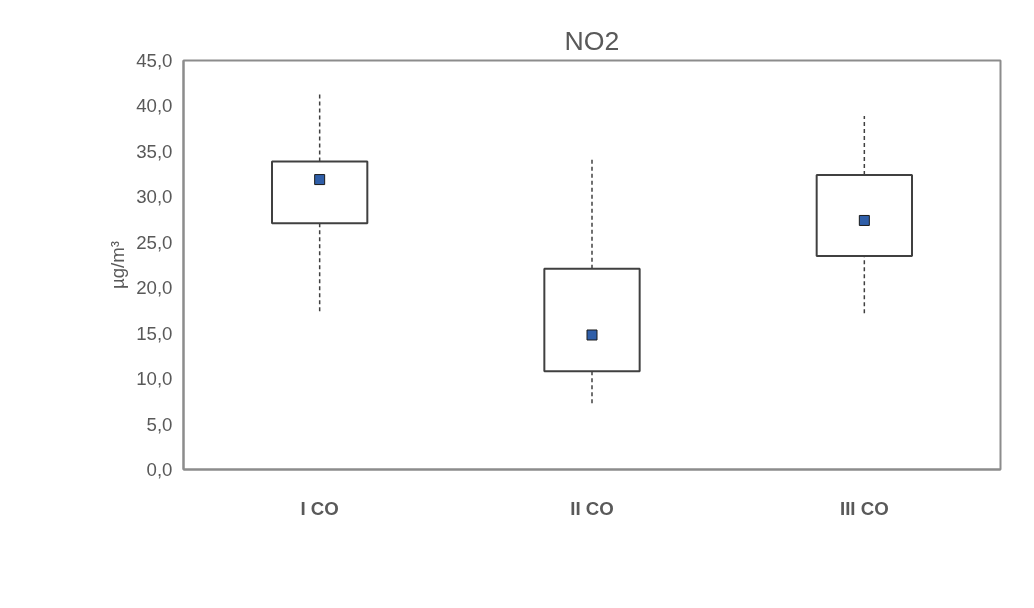 This screenshot has width=1034, height=608. I want to click on y-tick-label: 15,0, so click(154, 333).